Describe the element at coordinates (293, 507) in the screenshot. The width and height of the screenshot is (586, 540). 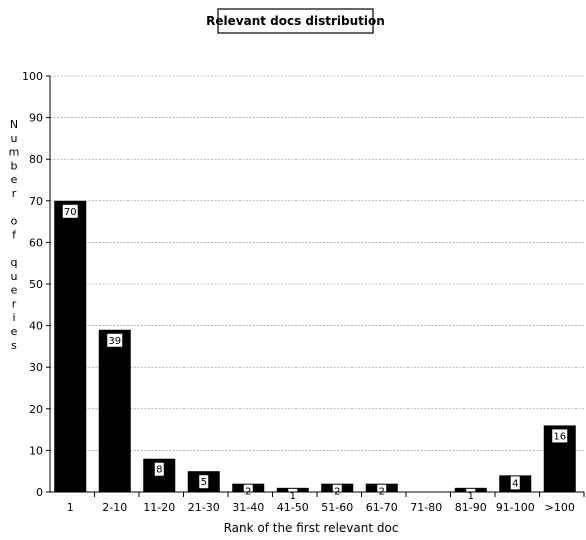
I see `x-tick-label: 41-50` at that location.